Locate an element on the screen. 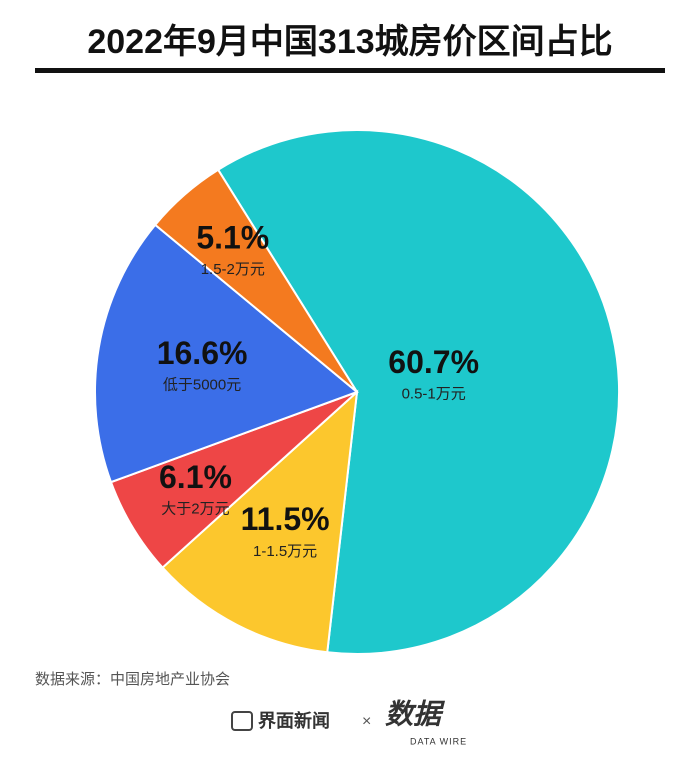 The height and width of the screenshot is (767, 700). category-label: 0.5-1万元 is located at coordinates (434, 394).